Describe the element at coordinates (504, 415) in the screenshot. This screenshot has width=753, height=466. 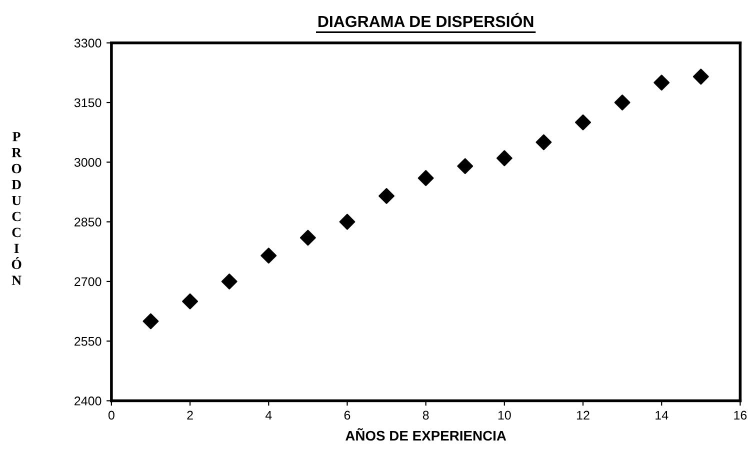
I see `x-tick-label: 10` at that location.